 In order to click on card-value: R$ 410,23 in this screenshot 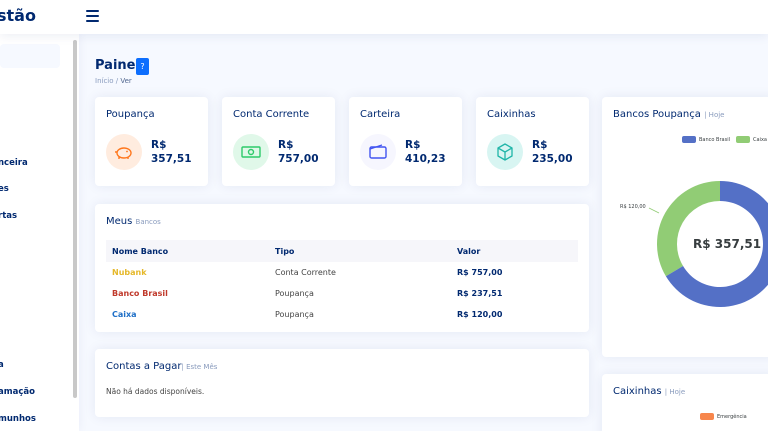, I will do `click(425, 152)`.